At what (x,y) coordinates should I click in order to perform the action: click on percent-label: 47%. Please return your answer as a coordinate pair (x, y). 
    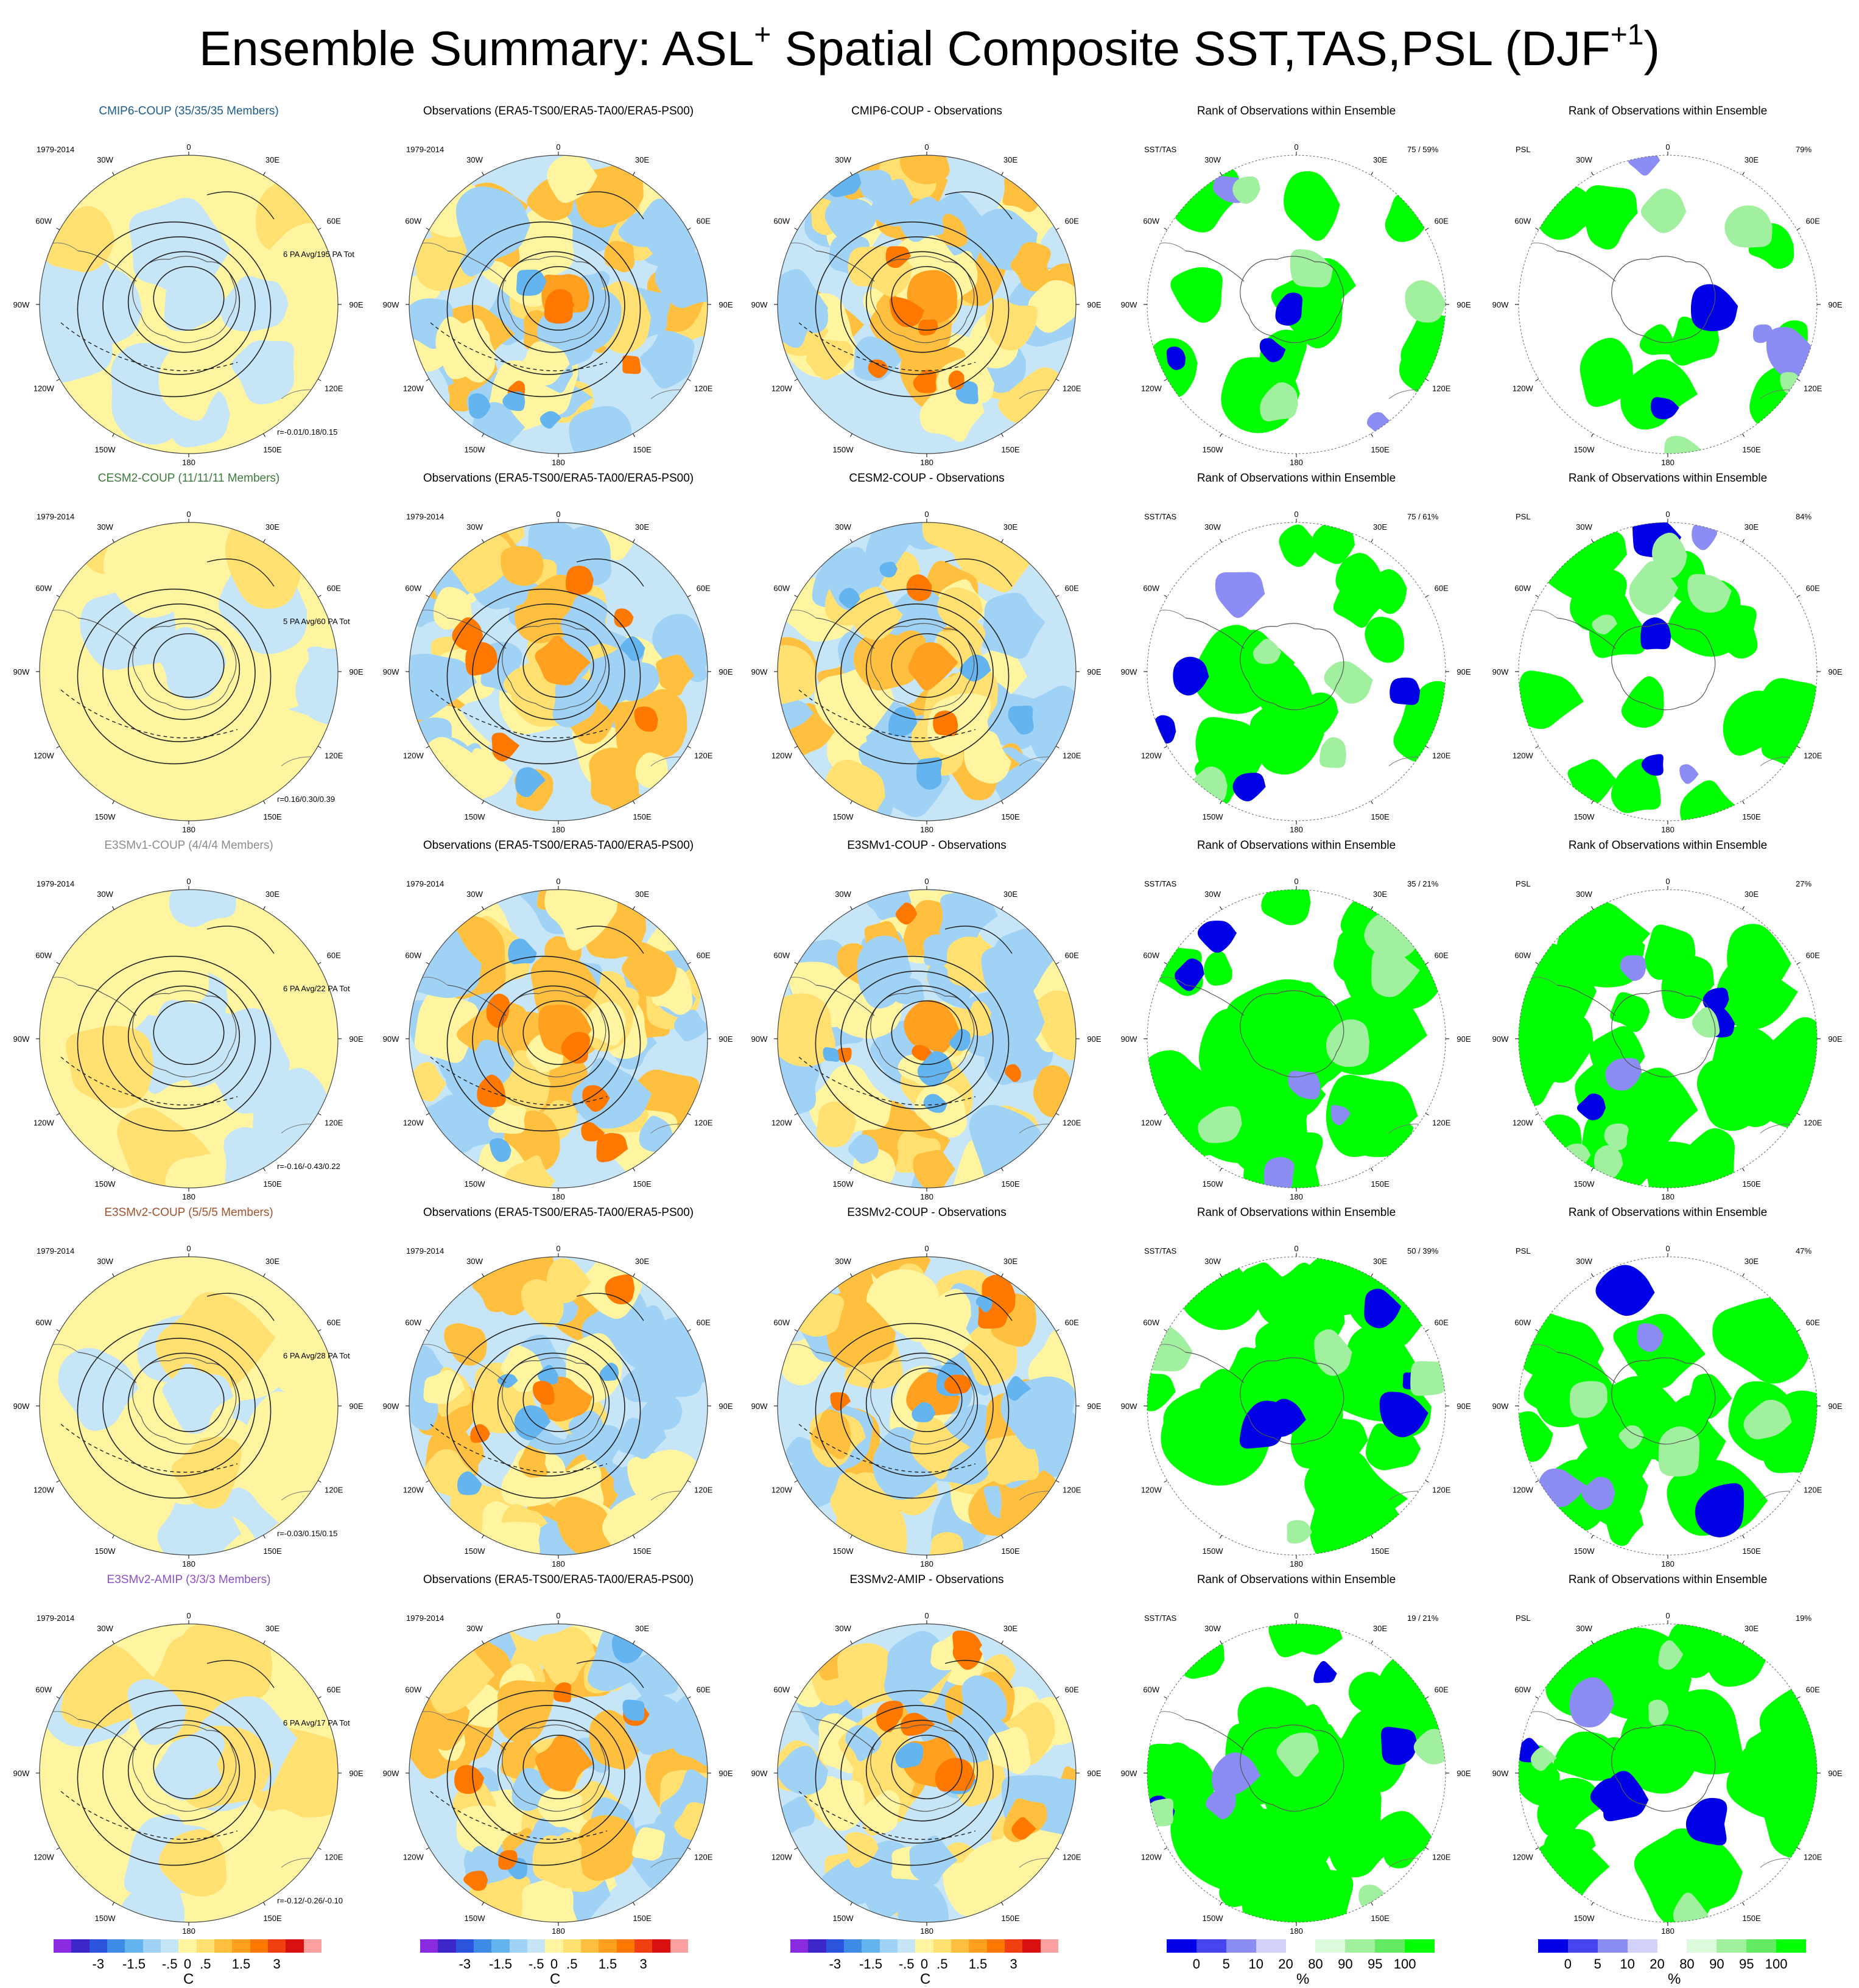
    Looking at the image, I should click on (1804, 1251).